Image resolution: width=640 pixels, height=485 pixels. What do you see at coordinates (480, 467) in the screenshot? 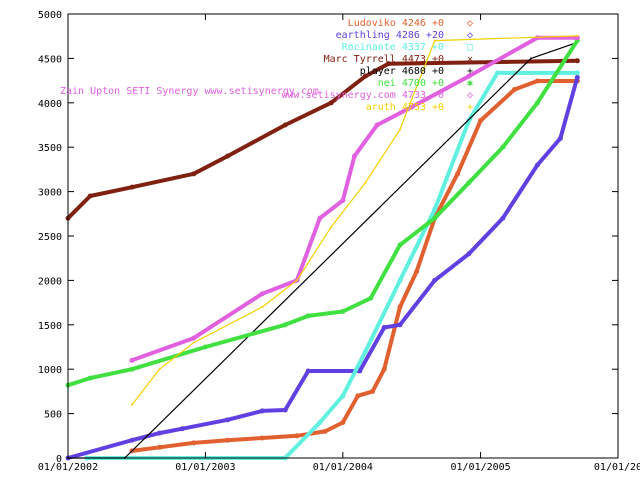
I see `x-tick-label: 01/01/2005` at bounding box center [480, 467].